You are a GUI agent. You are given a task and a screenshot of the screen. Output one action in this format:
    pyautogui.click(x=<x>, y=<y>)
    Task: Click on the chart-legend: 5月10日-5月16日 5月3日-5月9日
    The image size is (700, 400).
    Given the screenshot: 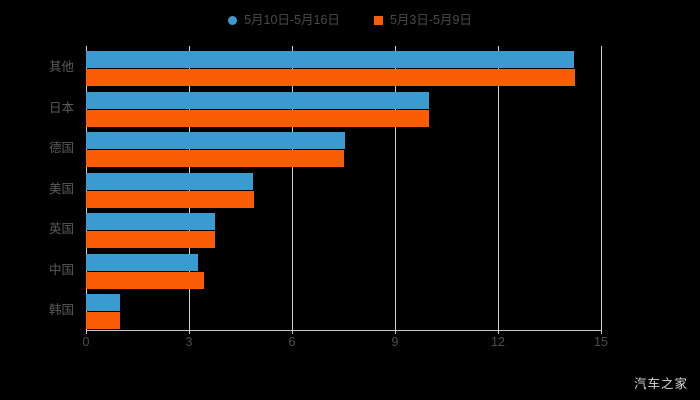 What is the action you would take?
    pyautogui.click(x=350, y=20)
    